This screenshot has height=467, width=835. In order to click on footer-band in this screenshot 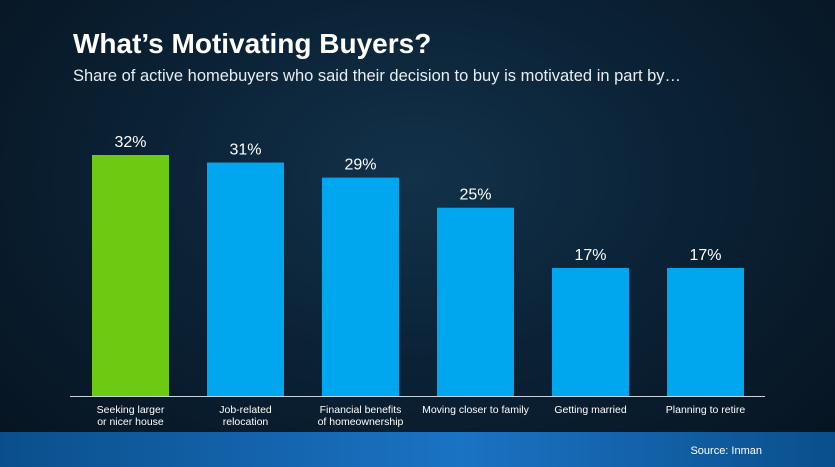, I will do `click(417, 449)`.